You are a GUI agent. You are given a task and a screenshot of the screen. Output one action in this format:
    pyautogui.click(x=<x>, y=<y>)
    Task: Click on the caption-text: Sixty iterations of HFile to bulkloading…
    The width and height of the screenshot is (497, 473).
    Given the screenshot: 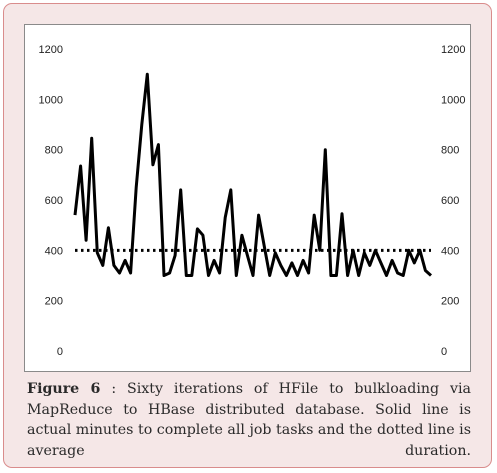 What is the action you would take?
    pyautogui.click(x=249, y=420)
    